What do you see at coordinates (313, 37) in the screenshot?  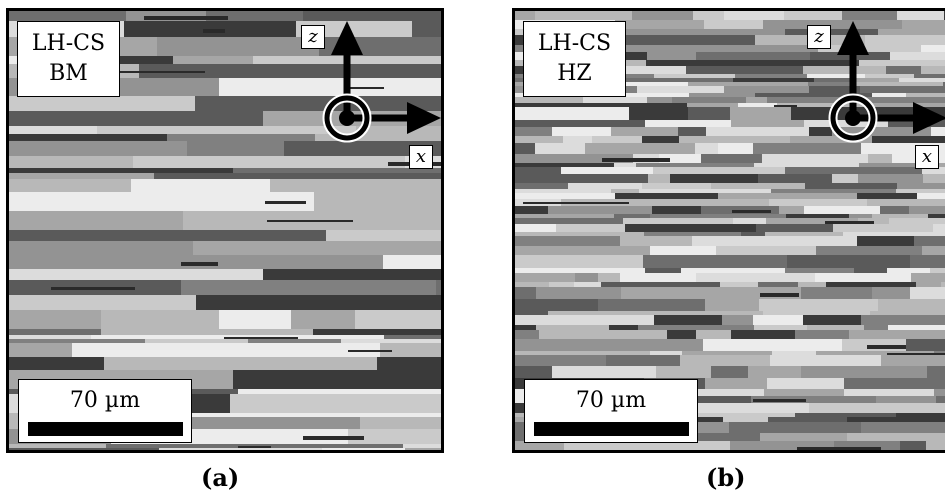 I see `axis-label-z-a: z` at bounding box center [313, 37].